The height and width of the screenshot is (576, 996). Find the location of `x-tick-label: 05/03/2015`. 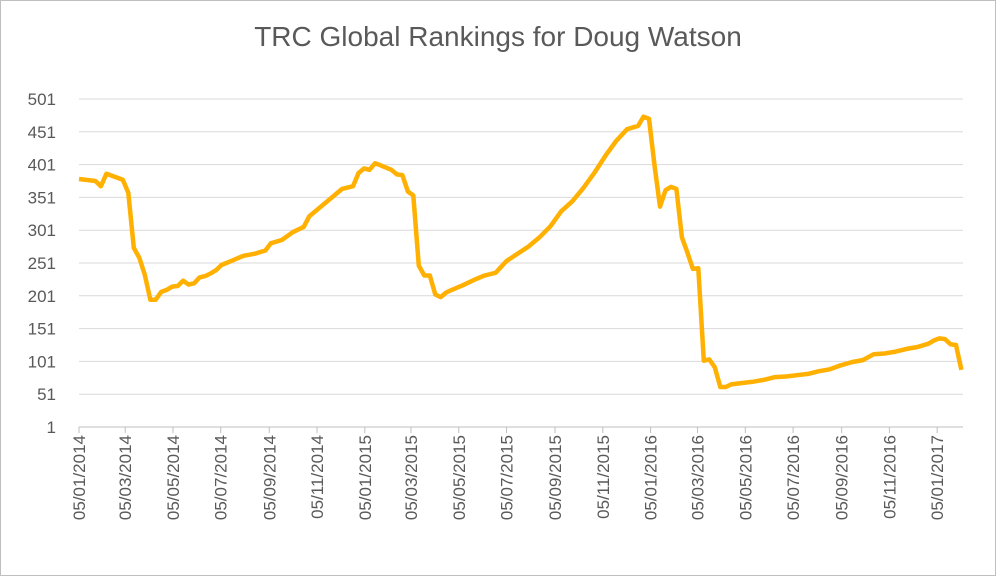

x-tick-label: 05/03/2015 is located at coordinates (411, 477).